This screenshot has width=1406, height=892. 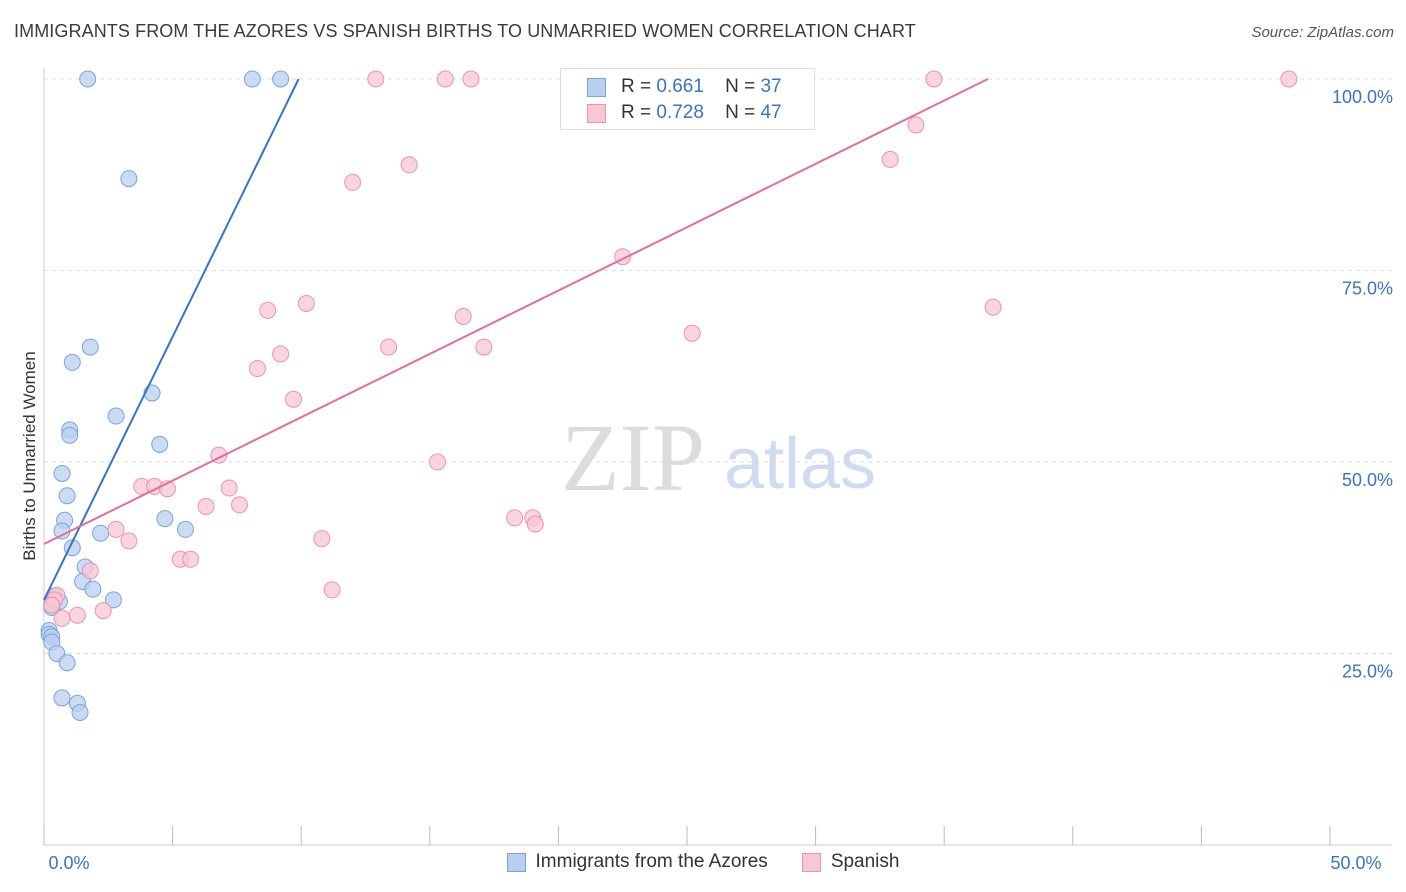 I want to click on y-tick-label: 50.0%, so click(x=1367, y=480).